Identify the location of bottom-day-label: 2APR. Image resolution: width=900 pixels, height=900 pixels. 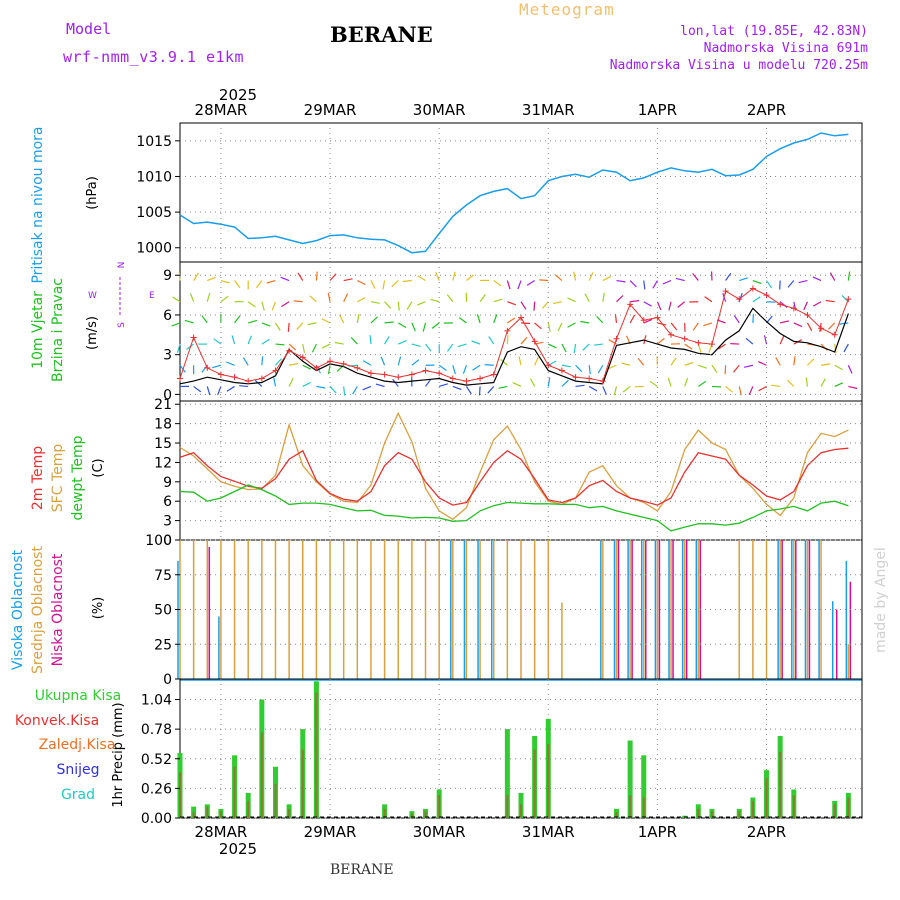
(766, 832).